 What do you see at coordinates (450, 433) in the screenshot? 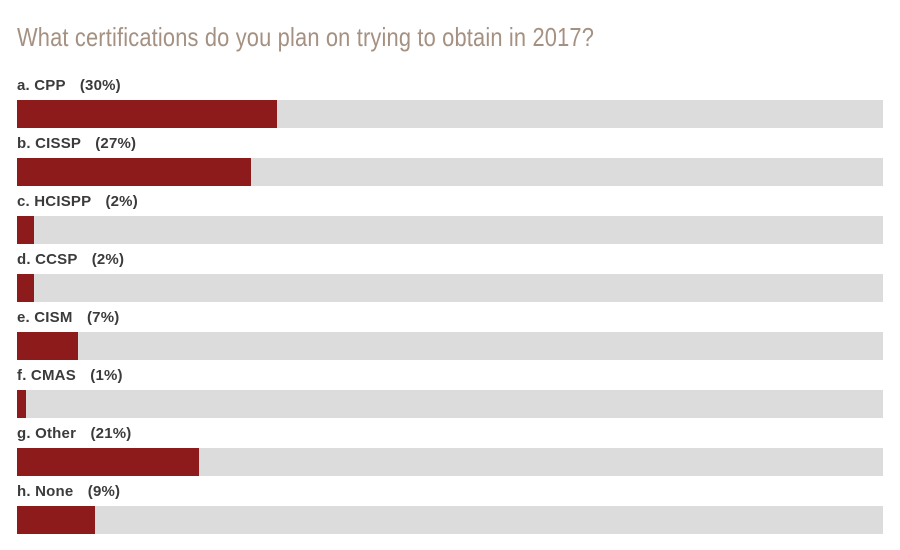
I see `bar-label: g. Other (21%)` at bounding box center [450, 433].